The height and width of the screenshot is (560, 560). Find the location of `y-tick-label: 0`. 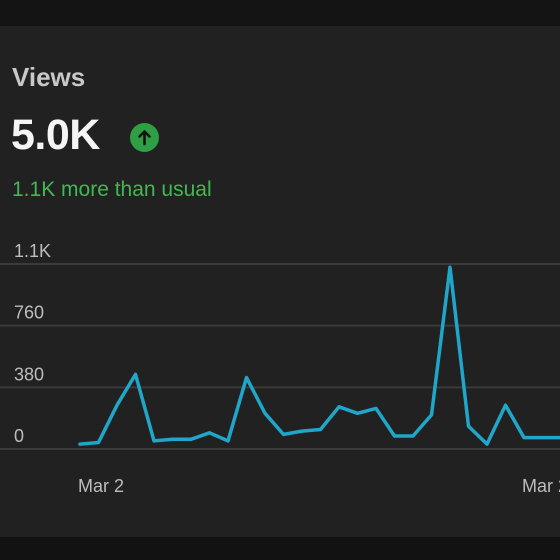

y-tick-label: 0 is located at coordinates (19, 436).